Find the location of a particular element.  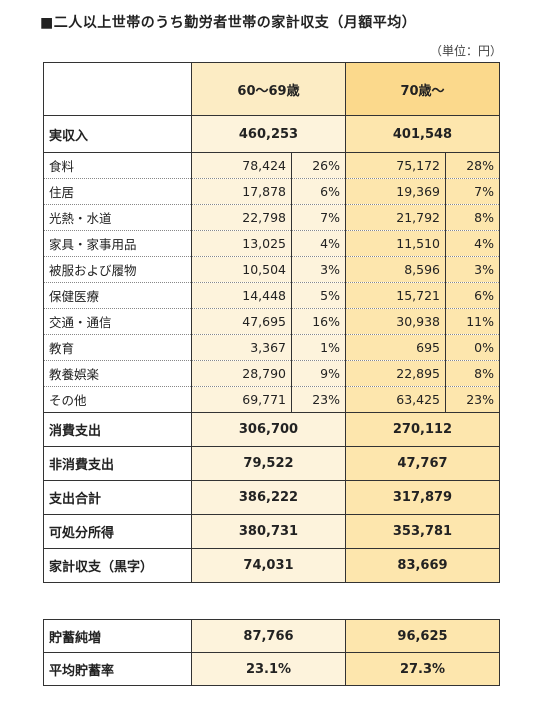

expense-row: 光熱・水道 22,798 7% 21,792 8% is located at coordinates (271, 217).